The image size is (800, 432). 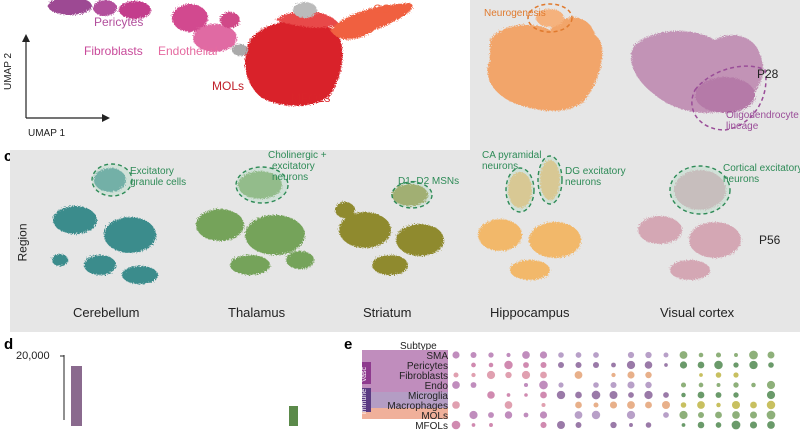 I want to click on subtype-fibroblasts: Fibroblasts, so click(x=423, y=376).